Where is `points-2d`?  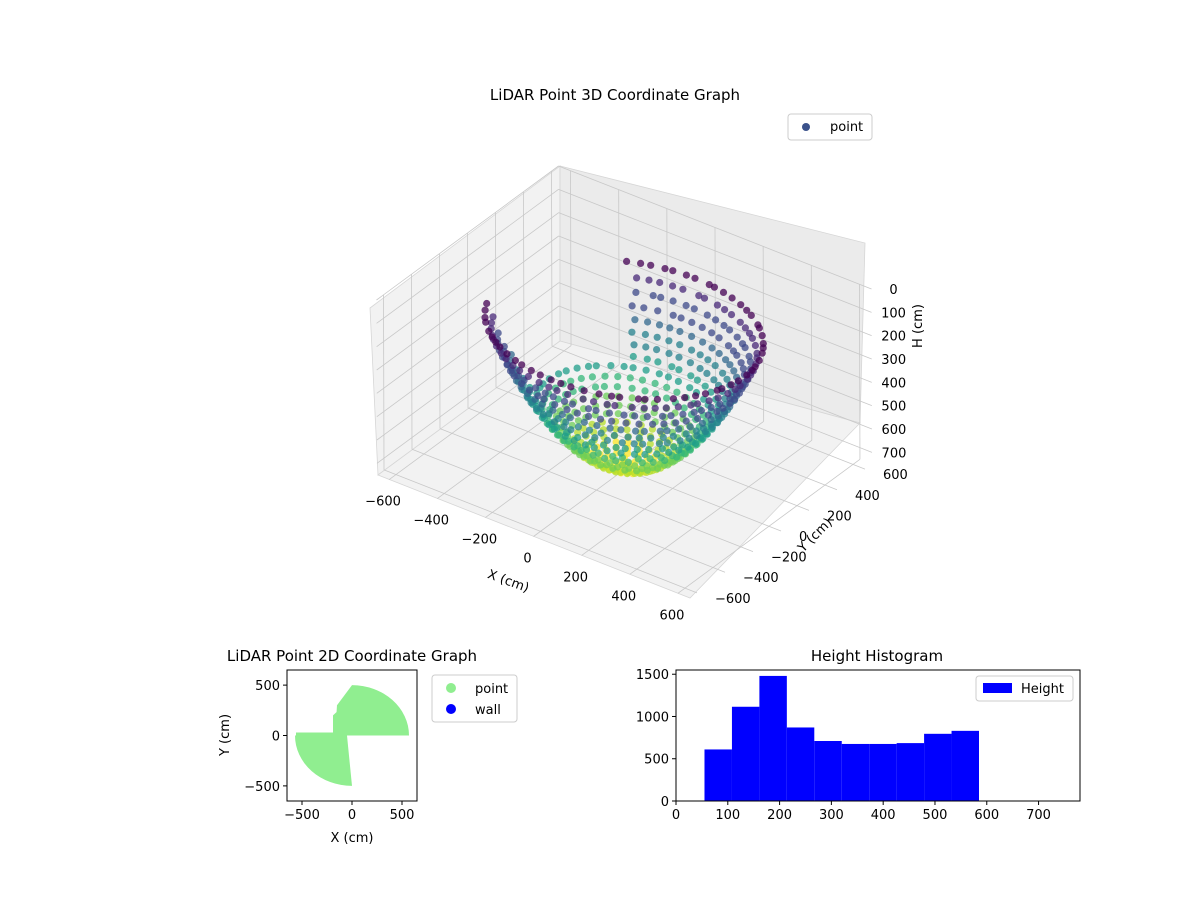
points-2d is located at coordinates (352, 735).